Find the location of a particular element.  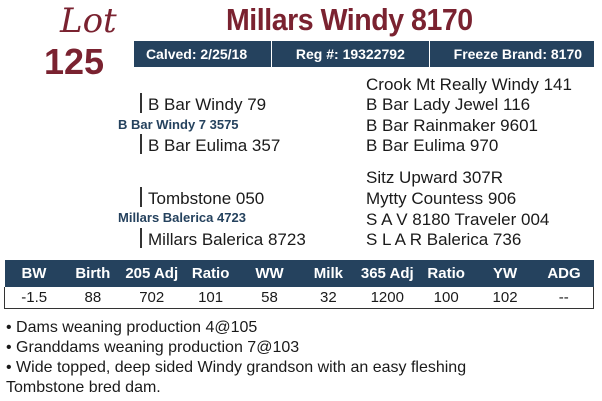

table-cell: -- is located at coordinates (564, 298).